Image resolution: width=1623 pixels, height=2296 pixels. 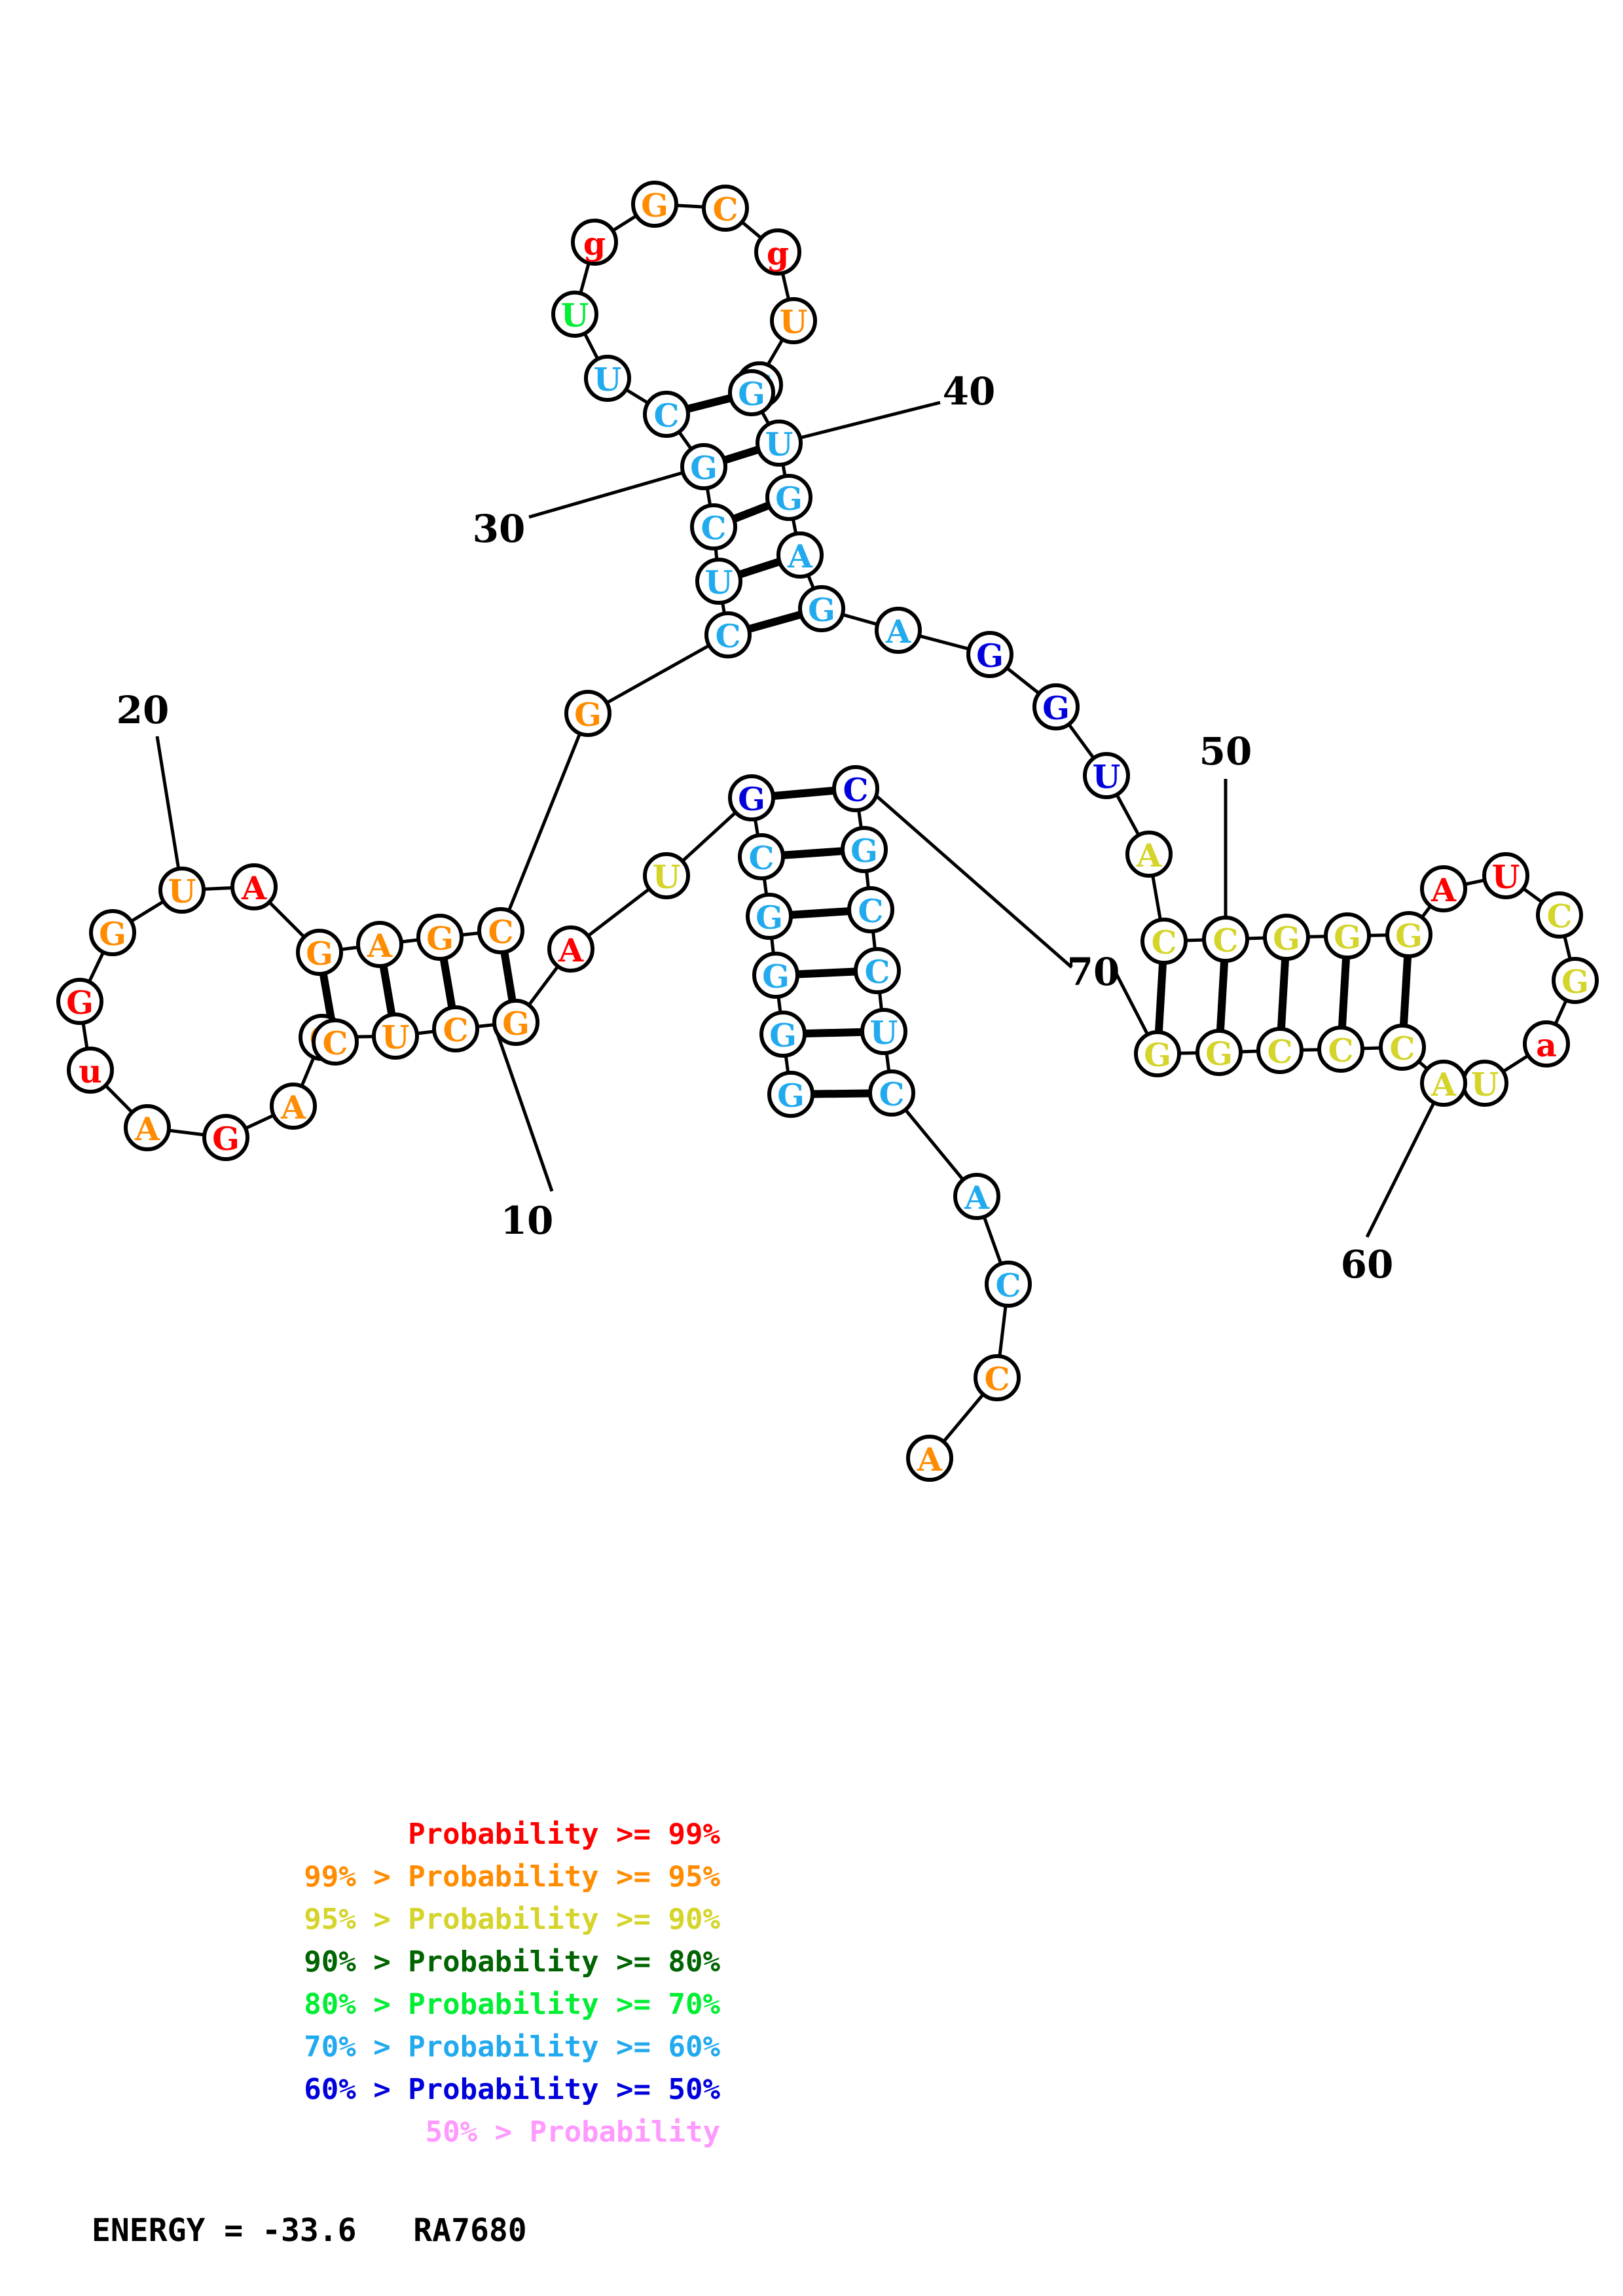 What do you see at coordinates (564, 1834) in the screenshot?
I see `legend-row-0: Probability >= 99%` at bounding box center [564, 1834].